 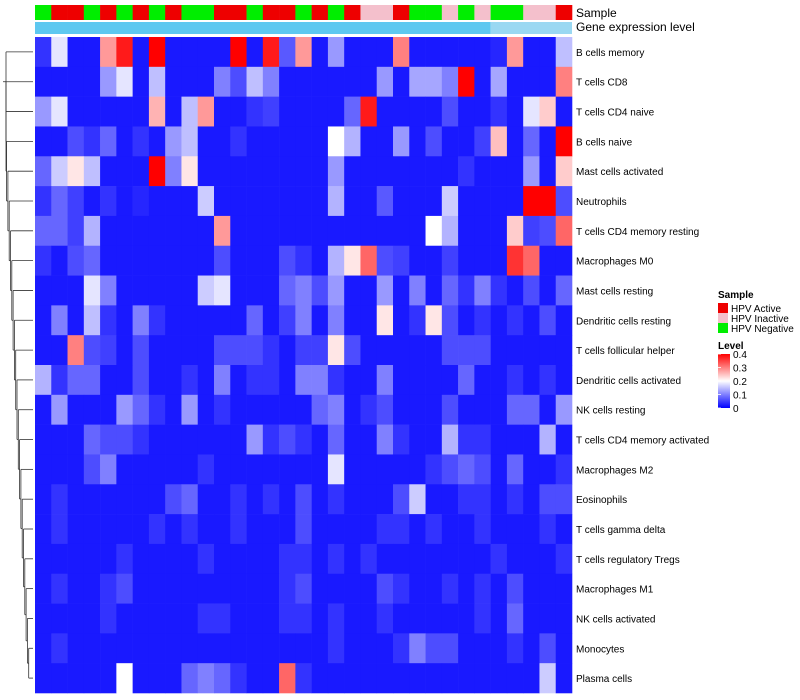 What do you see at coordinates (604, 679) in the screenshot?
I see `row-label: Plasma cells` at bounding box center [604, 679].